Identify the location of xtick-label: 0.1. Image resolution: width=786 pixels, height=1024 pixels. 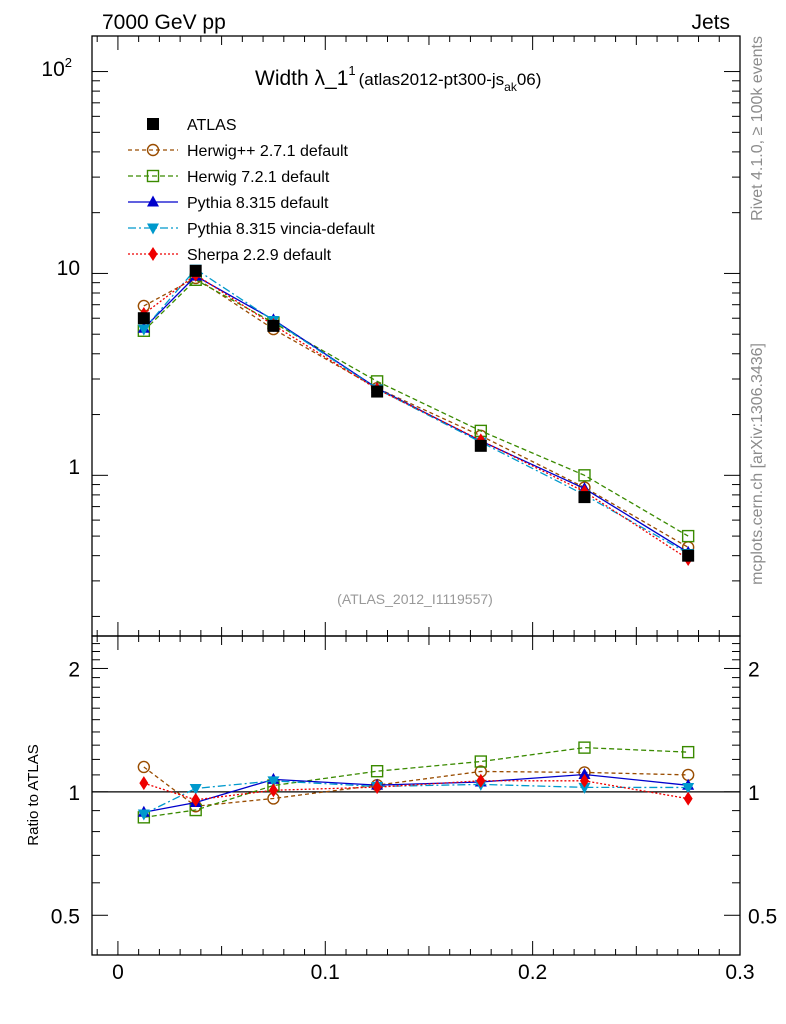
(325, 972).